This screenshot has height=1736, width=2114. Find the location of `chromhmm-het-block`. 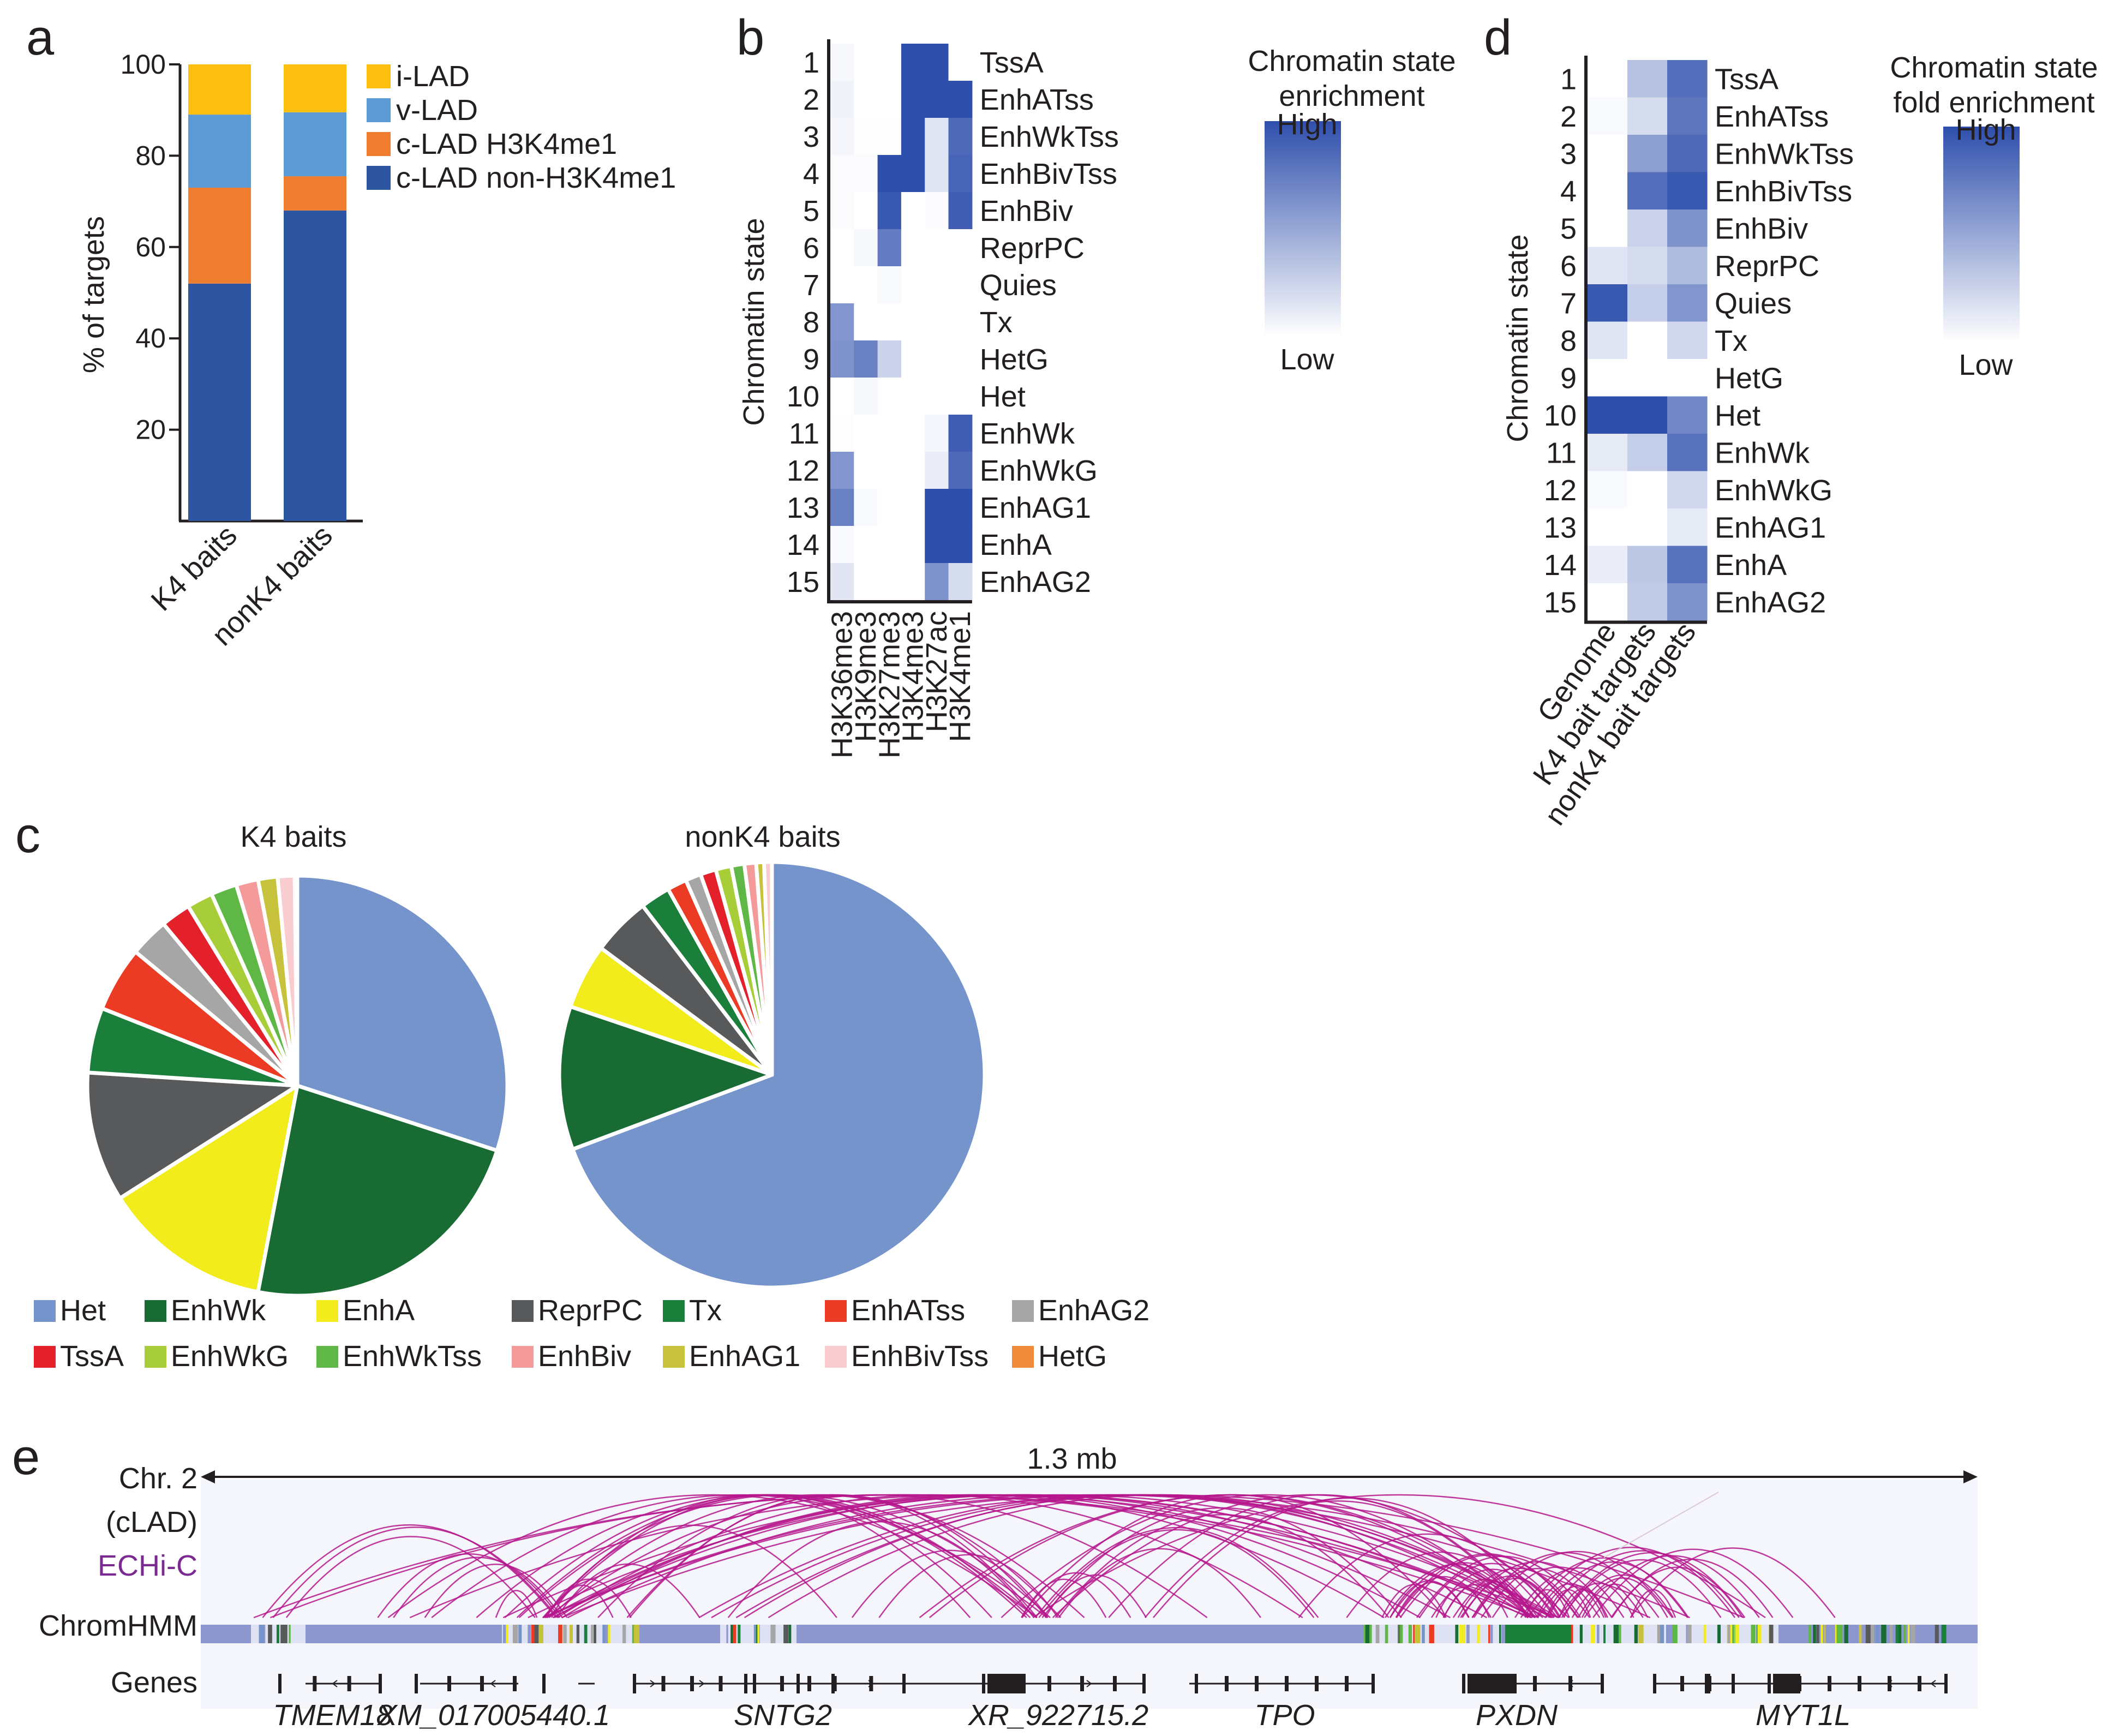

chromhmm-het-block is located at coordinates (679, 1634).